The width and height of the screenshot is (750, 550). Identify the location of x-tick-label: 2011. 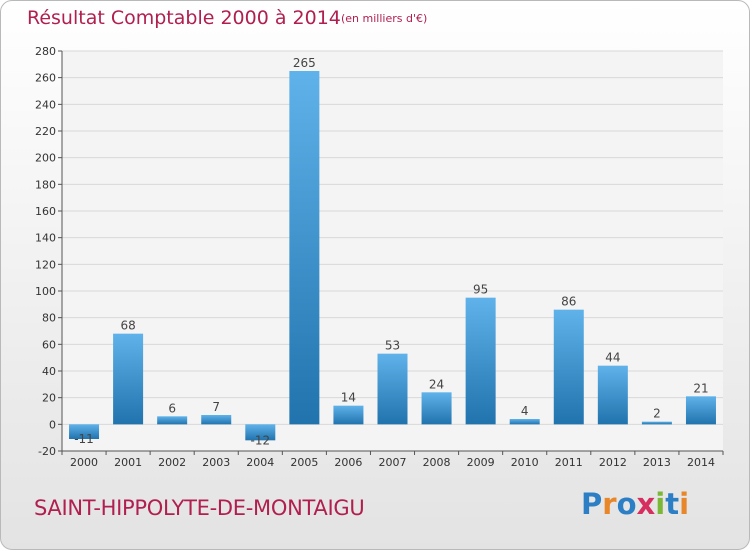
(569, 462).